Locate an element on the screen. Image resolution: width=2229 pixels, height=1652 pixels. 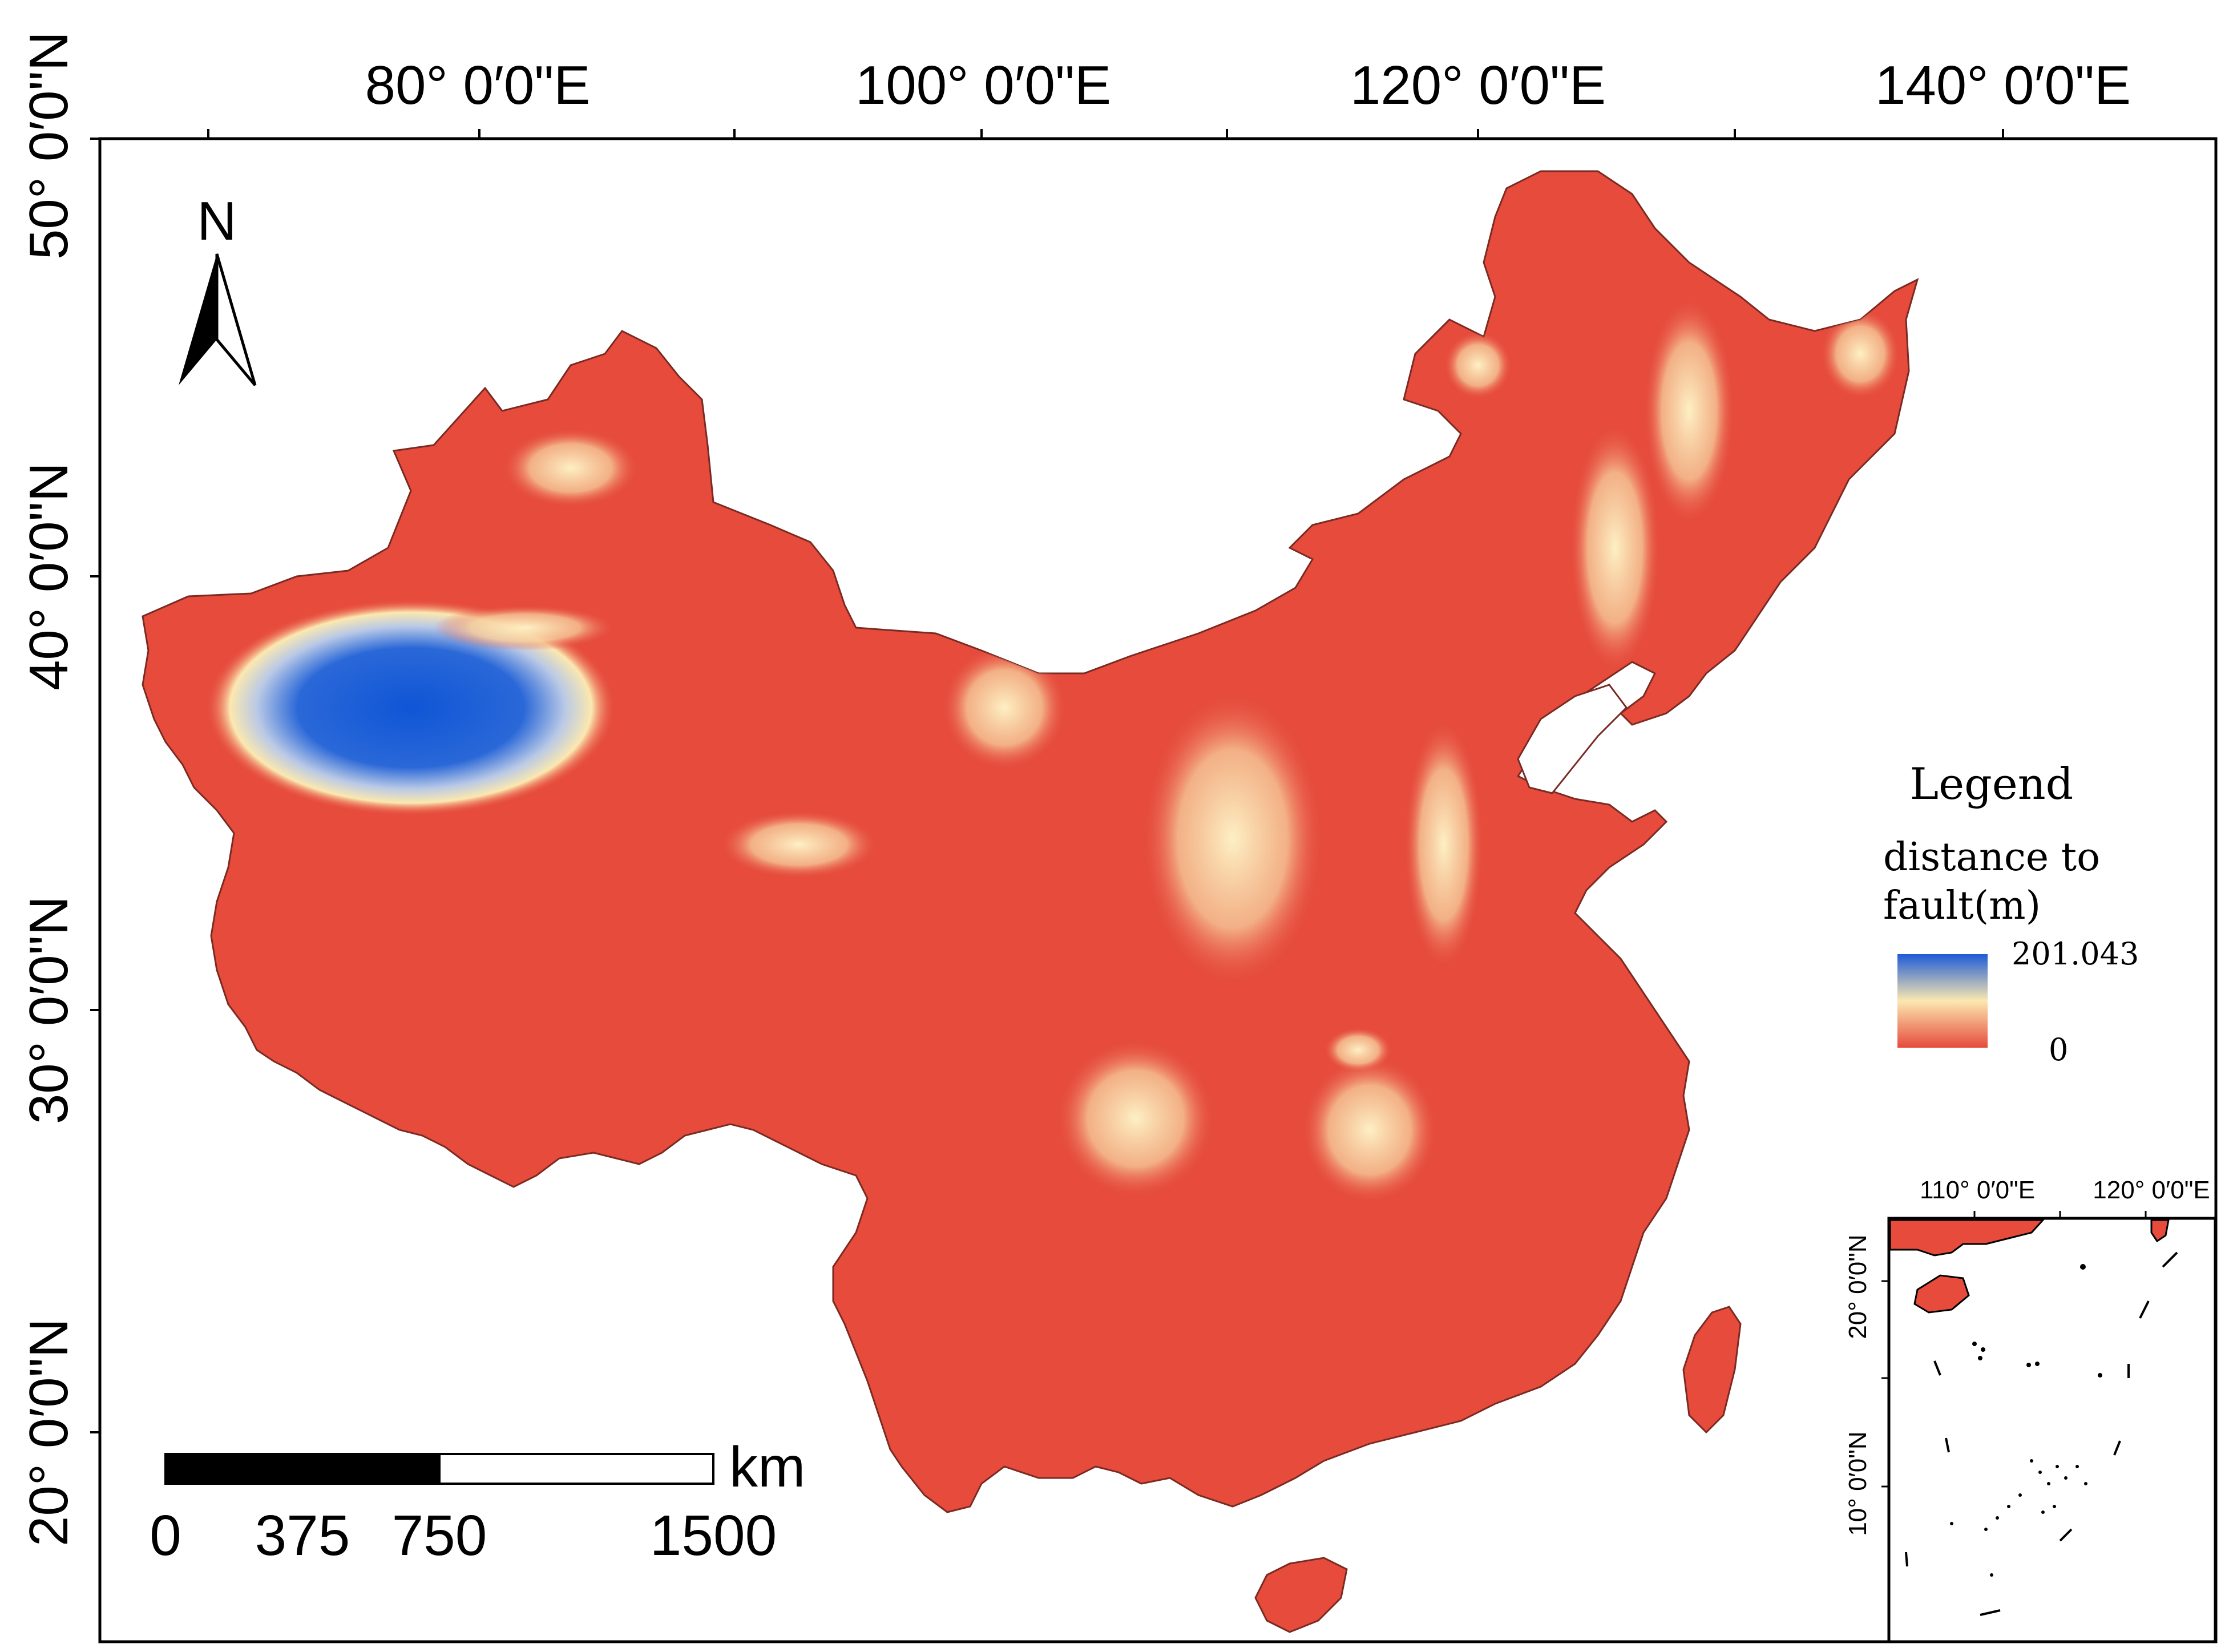
top-tick-marks is located at coordinates (1105, 134).